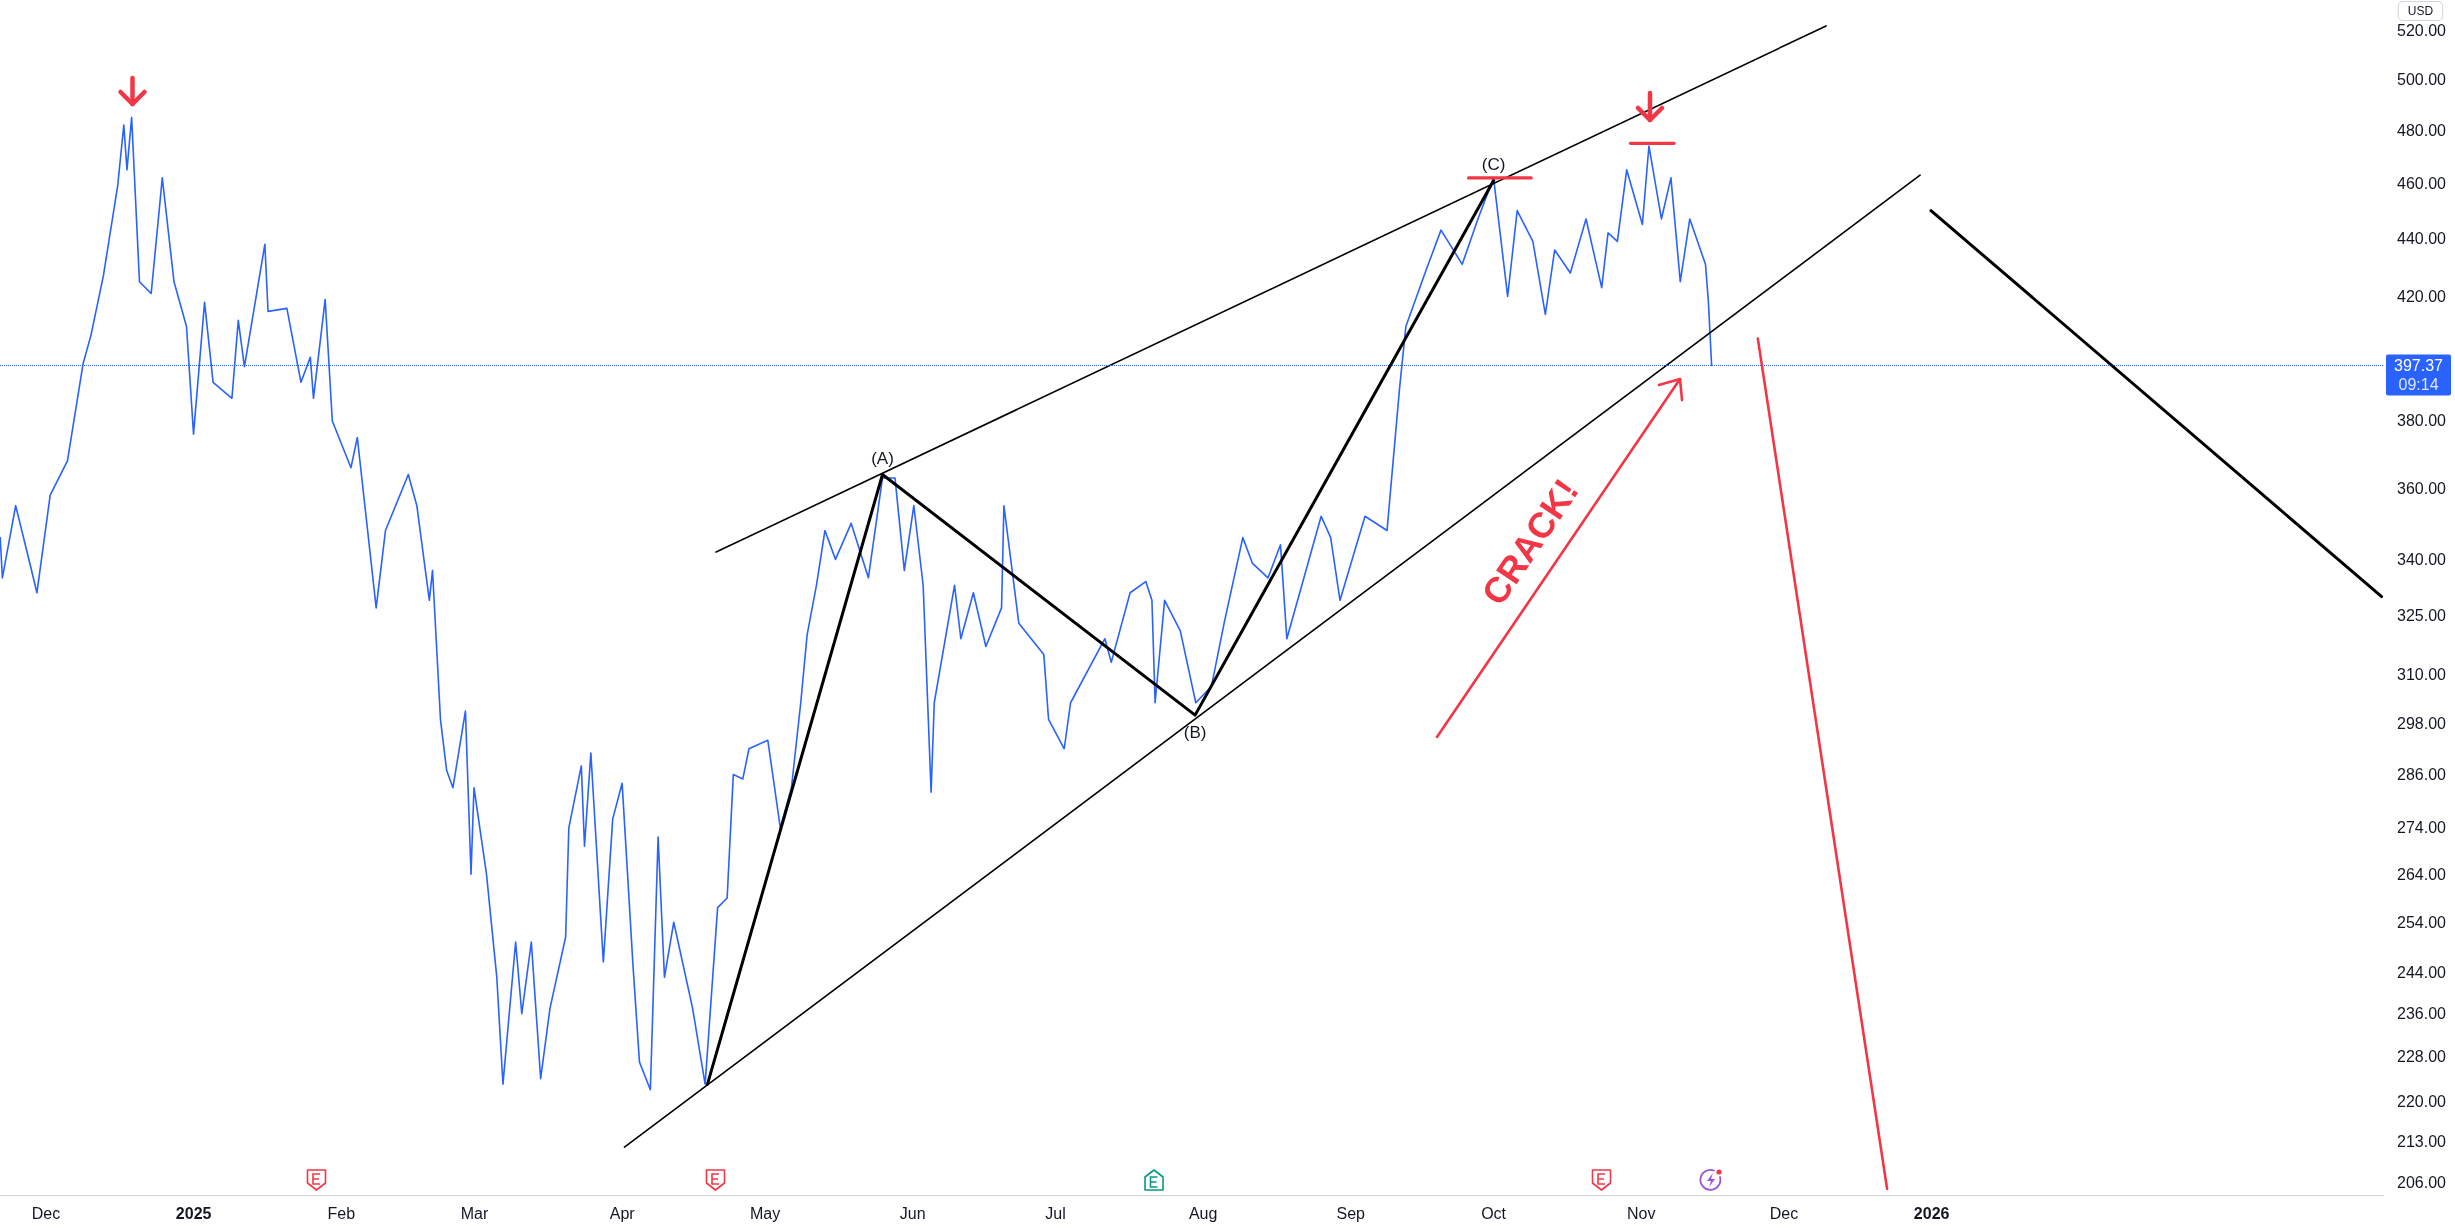  Describe the element at coordinates (1203, 1213) in the screenshot. I see `x-tick-label: Aug` at that location.